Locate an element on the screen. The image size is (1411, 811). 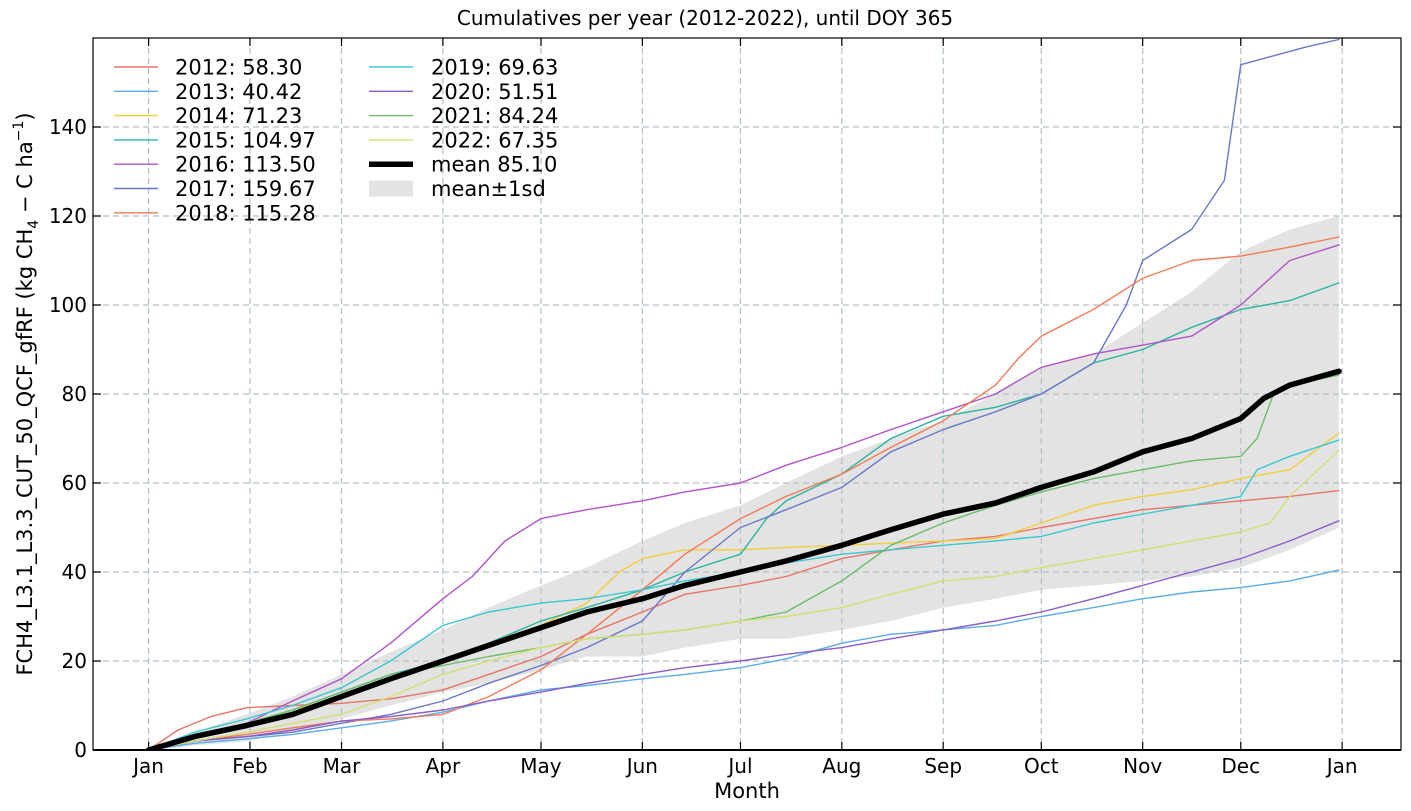
y-axis-label-part-2: − C ha is located at coordinates (25, 180).